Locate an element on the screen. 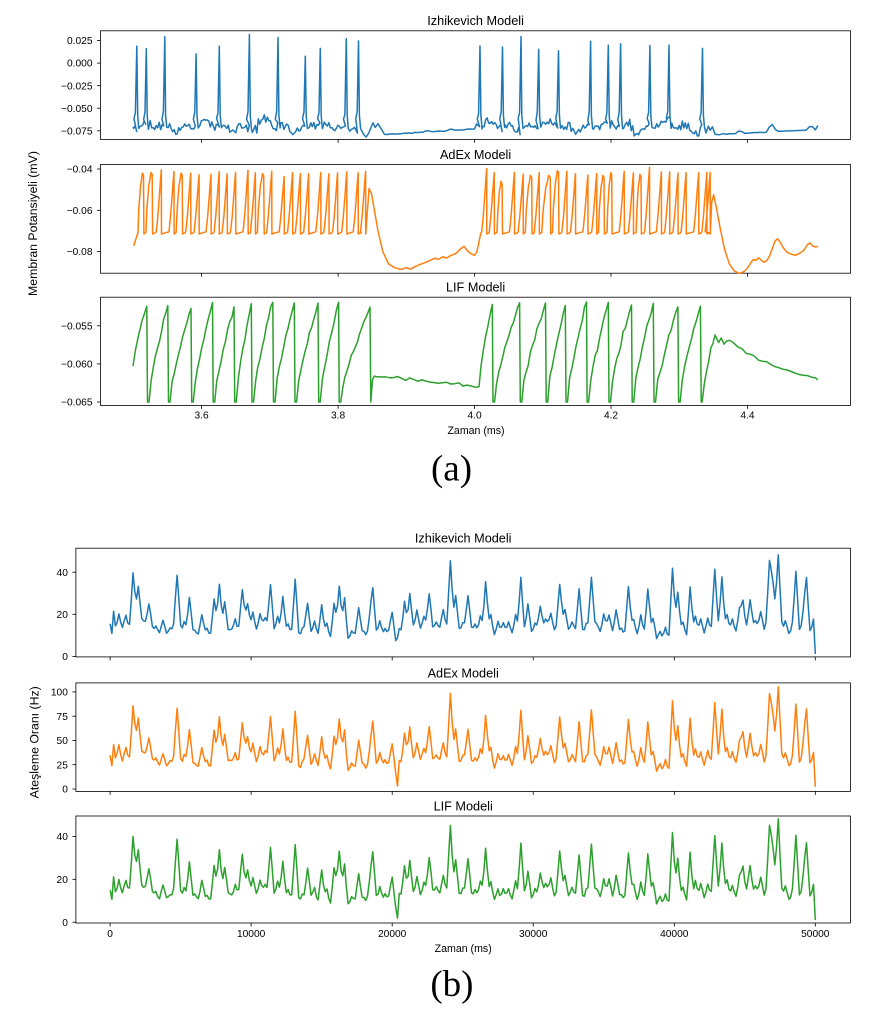 The image size is (876, 1033). svg-text: 75 is located at coordinates (63, 717).